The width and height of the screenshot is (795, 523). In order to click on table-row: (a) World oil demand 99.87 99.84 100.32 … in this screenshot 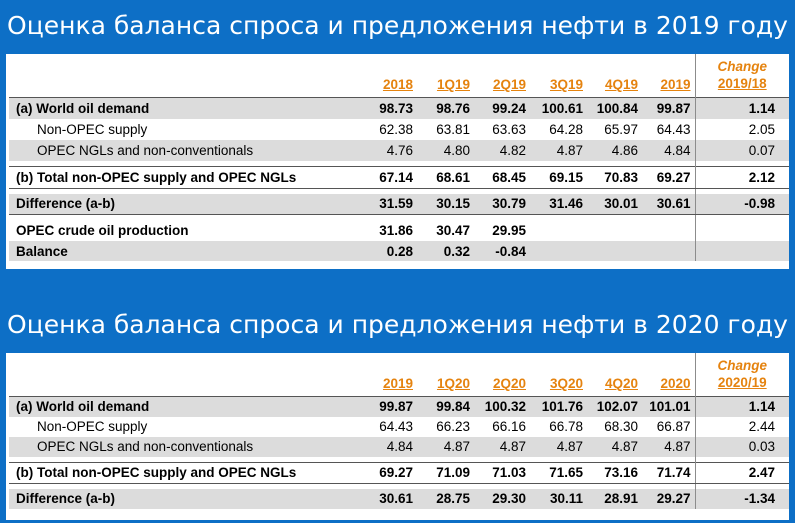, I will do `click(399, 406)`.